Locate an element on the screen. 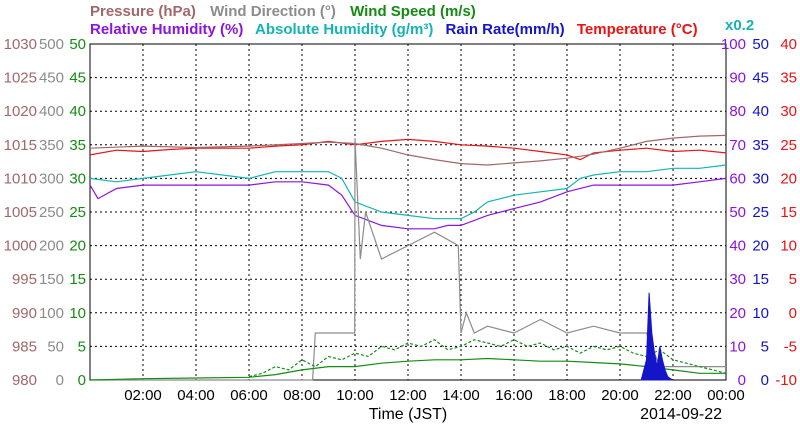  x-tick-label: 20:00 is located at coordinates (620, 395).